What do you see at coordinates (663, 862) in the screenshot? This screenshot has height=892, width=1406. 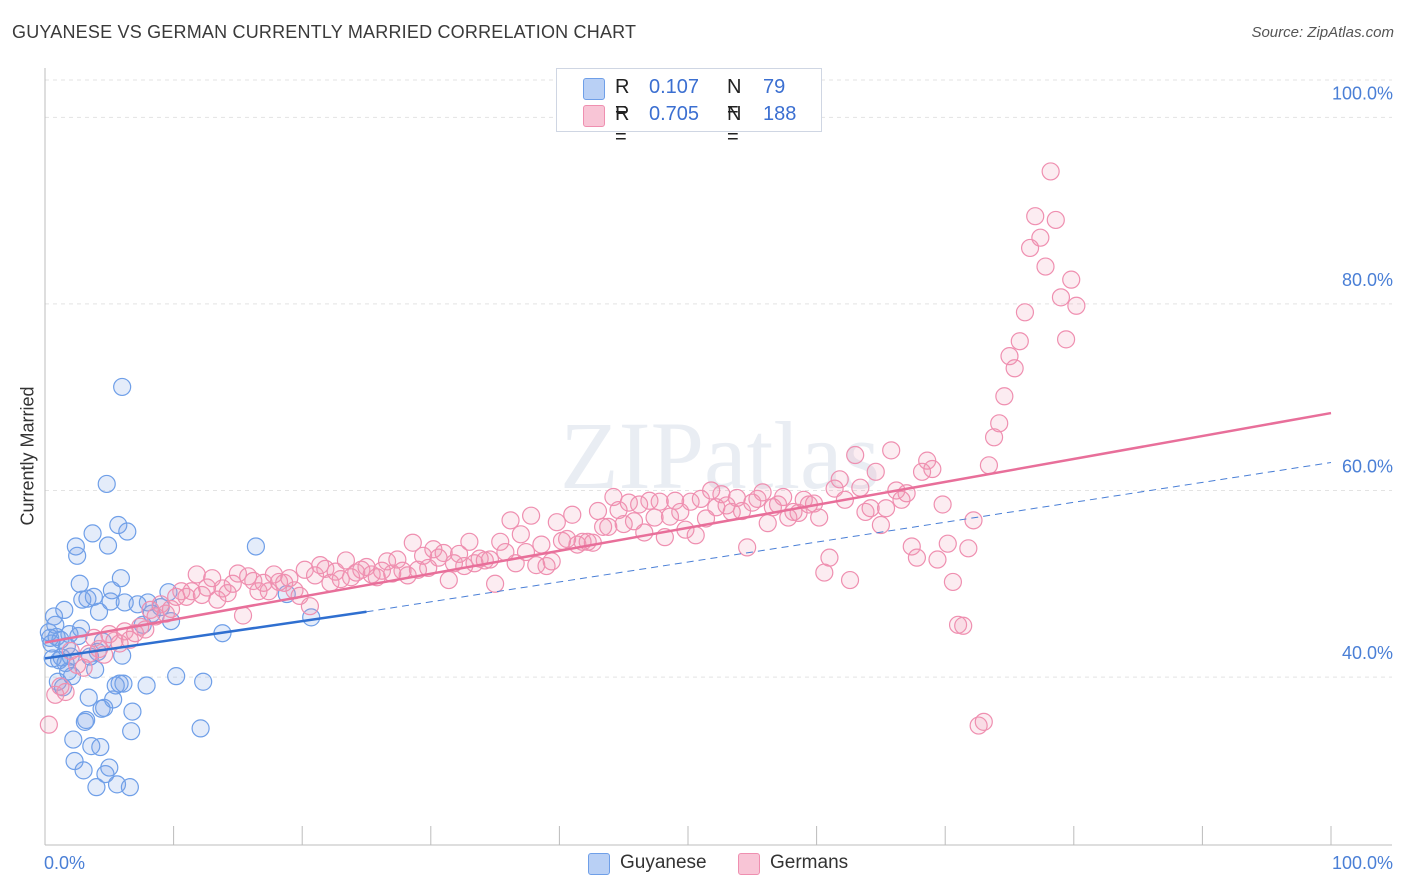 I see `guyanese-legend-label: Guyanese` at bounding box center [663, 862].